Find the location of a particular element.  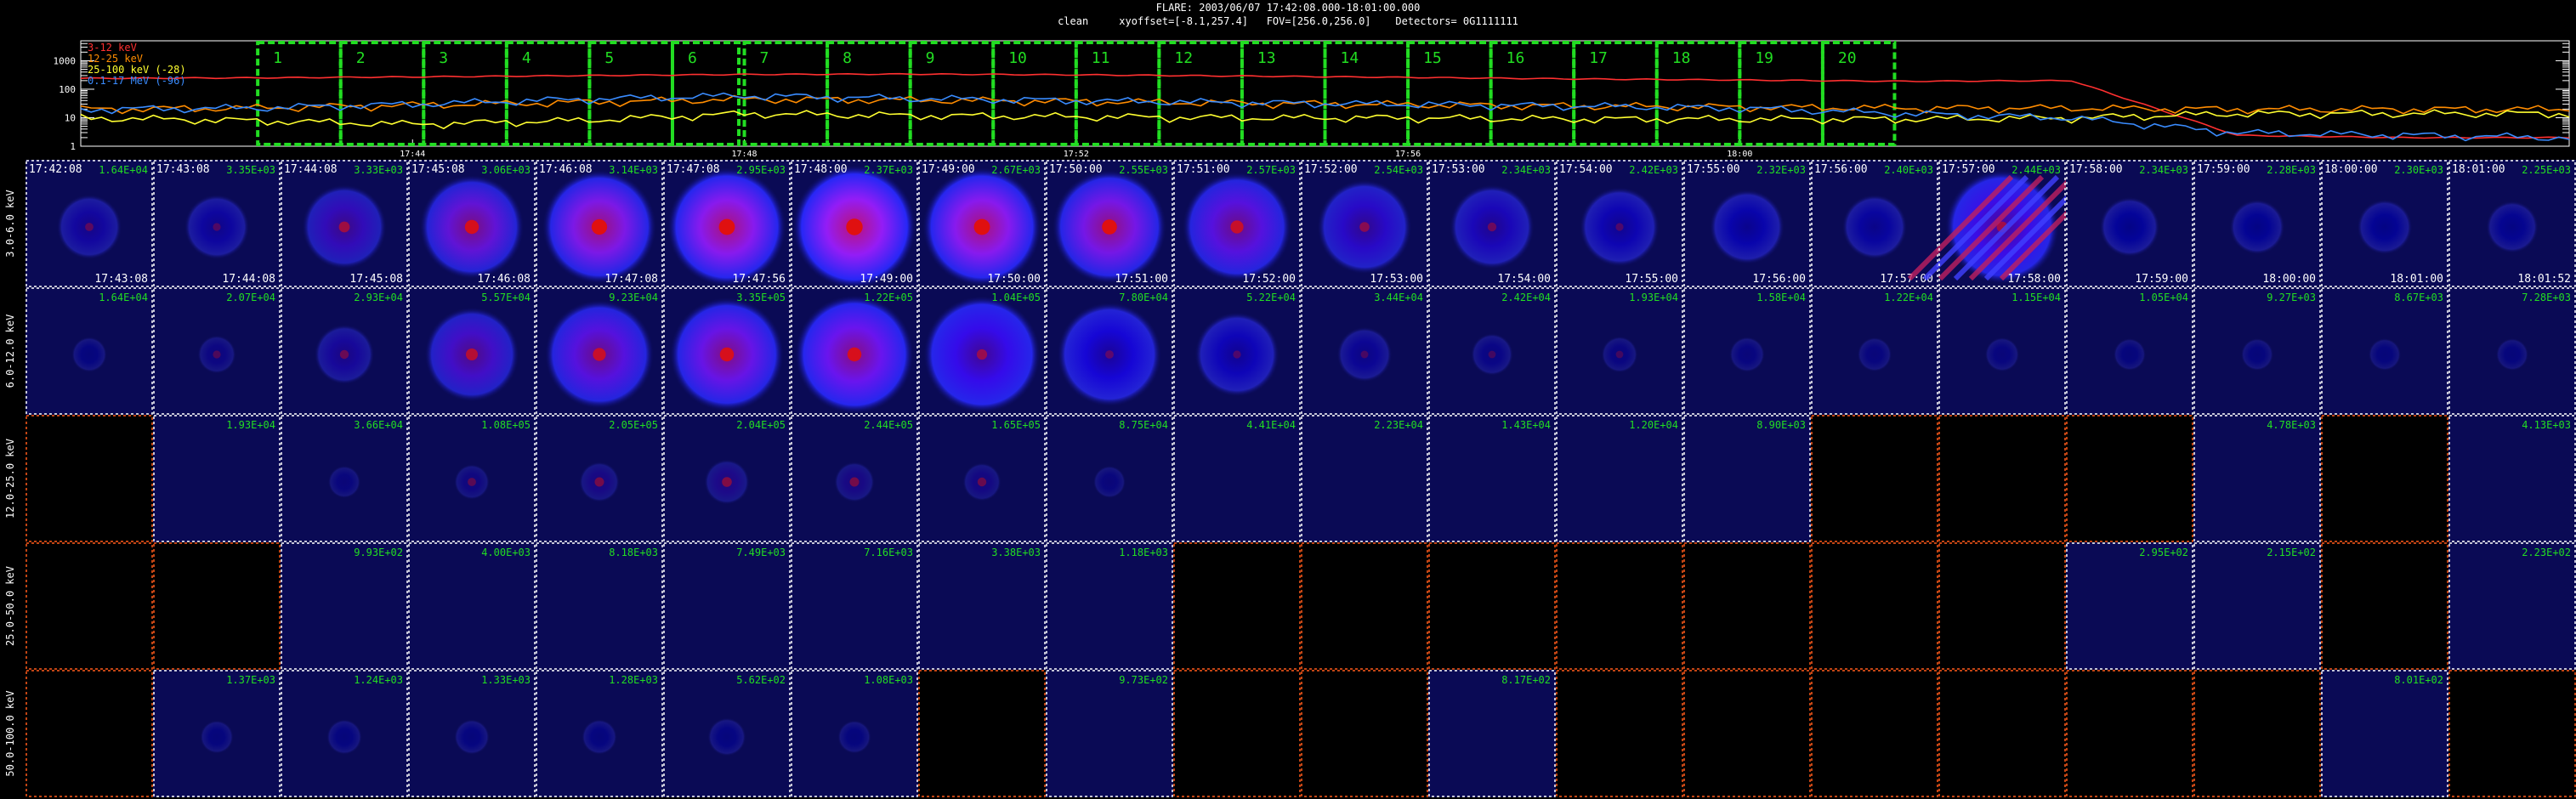

peak-value: 5.57E+04 is located at coordinates (506, 297).